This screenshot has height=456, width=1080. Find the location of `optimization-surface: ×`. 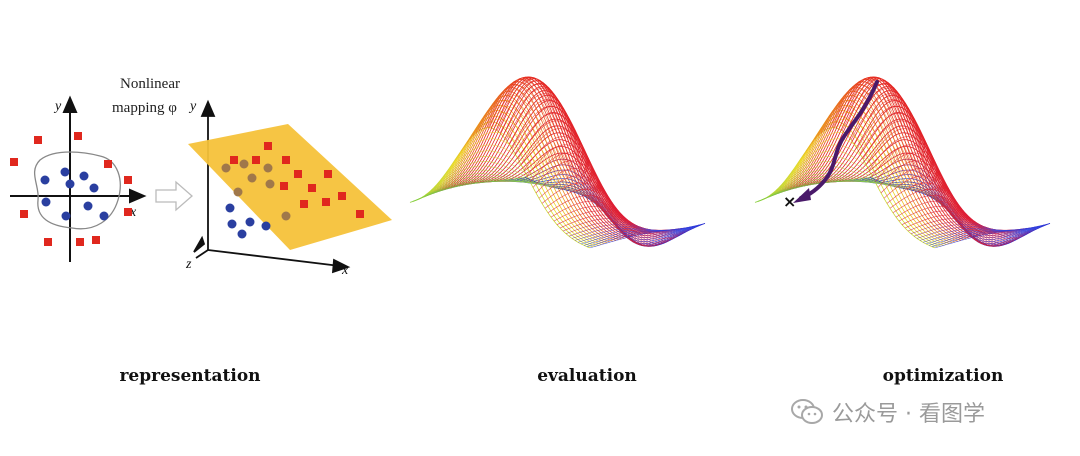

optimization-surface: × is located at coordinates (902, 162).